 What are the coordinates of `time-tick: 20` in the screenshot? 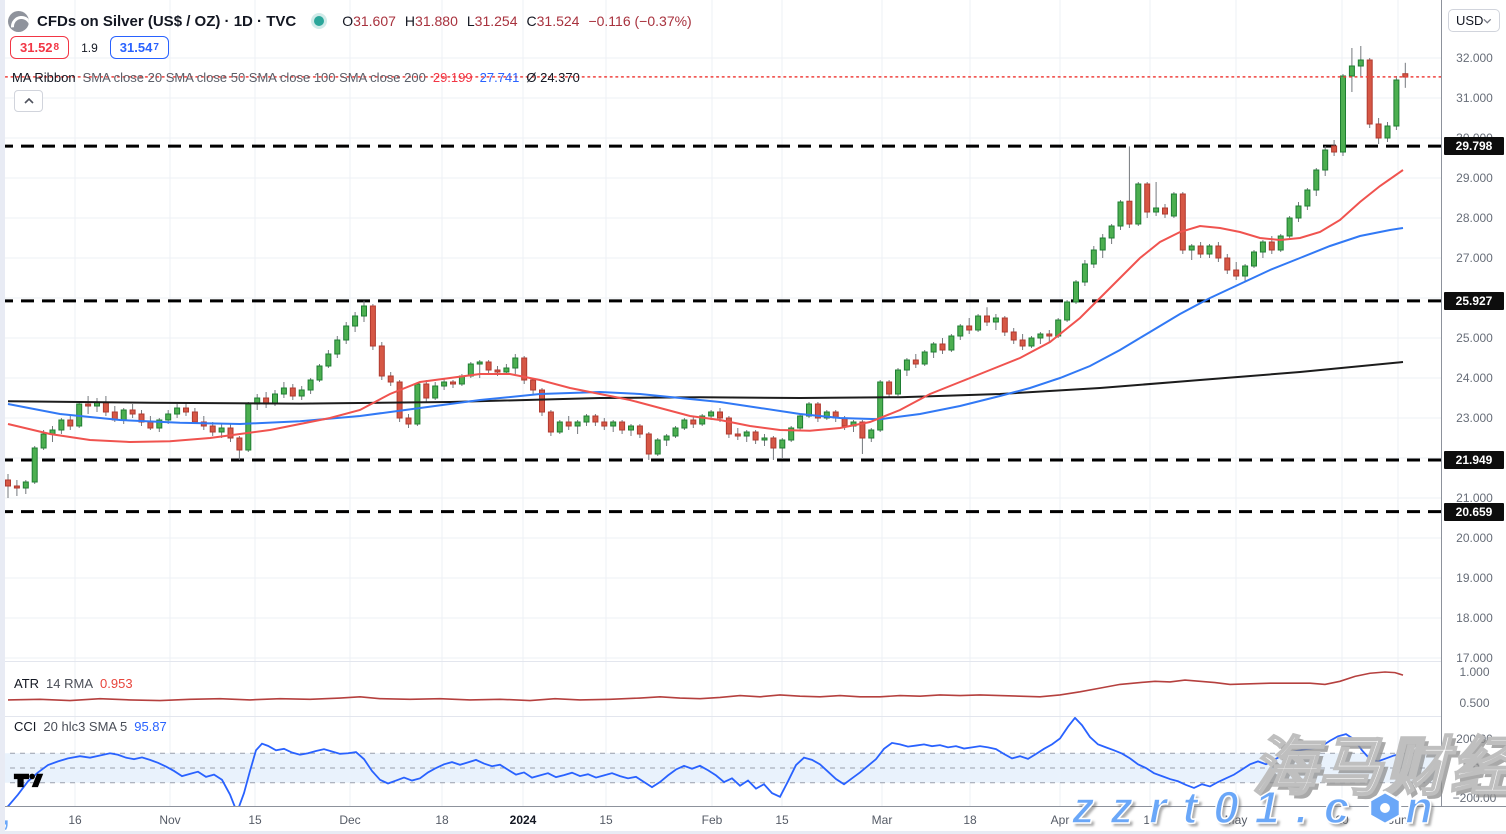 It's located at (1342, 820).